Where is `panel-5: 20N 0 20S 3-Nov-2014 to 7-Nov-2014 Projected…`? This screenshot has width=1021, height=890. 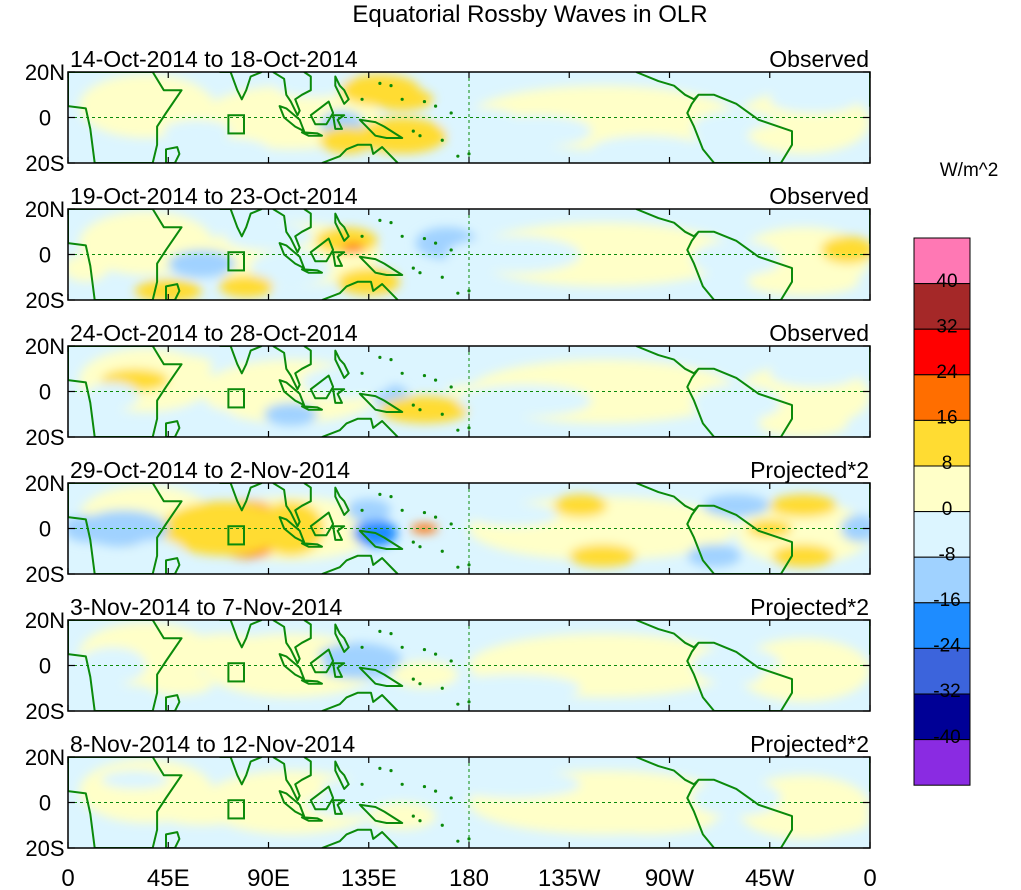 panel-5: 20N 0 20S 3-Nov-2014 to 7-Nov-2014 Projected… is located at coordinates (448, 659).